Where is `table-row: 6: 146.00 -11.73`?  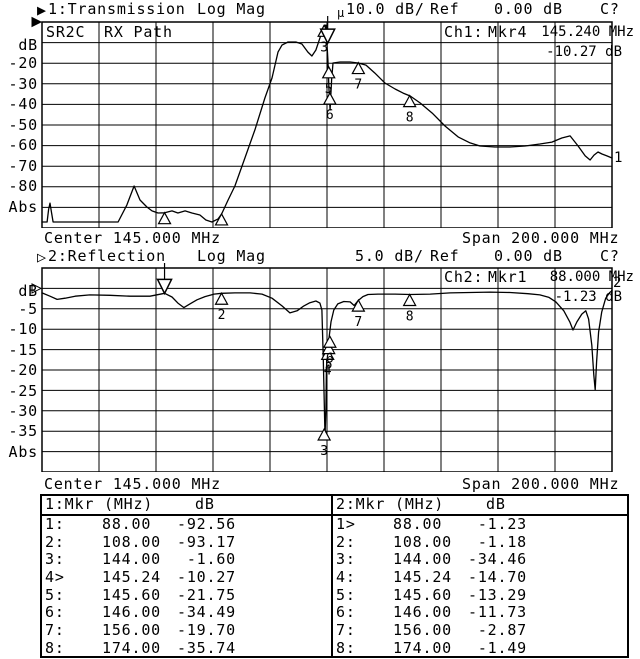
table-row: 6: 146.00 -11.73 is located at coordinates (480, 613).